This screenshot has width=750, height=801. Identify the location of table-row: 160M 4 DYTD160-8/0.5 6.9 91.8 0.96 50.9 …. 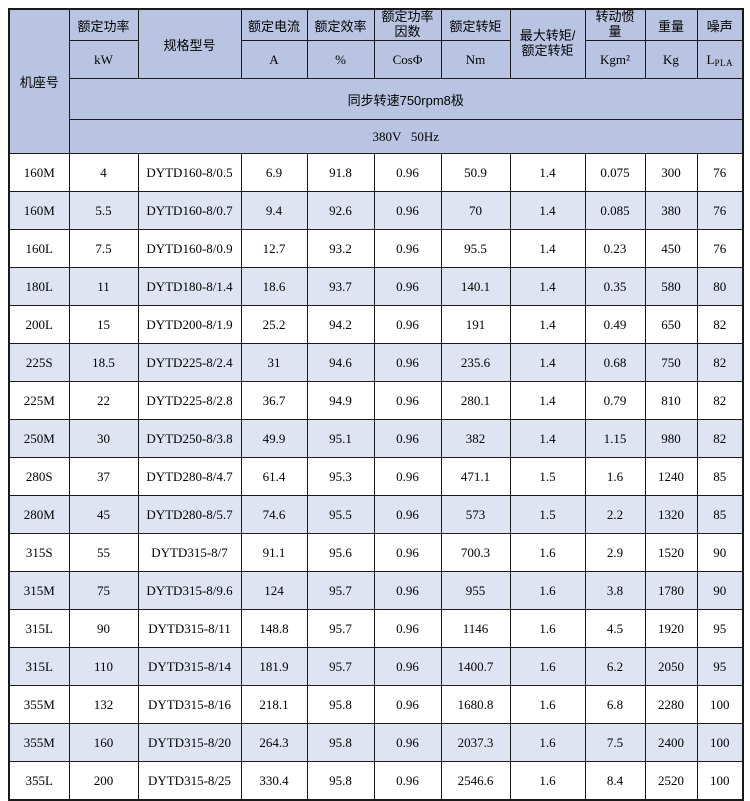
(376, 172).